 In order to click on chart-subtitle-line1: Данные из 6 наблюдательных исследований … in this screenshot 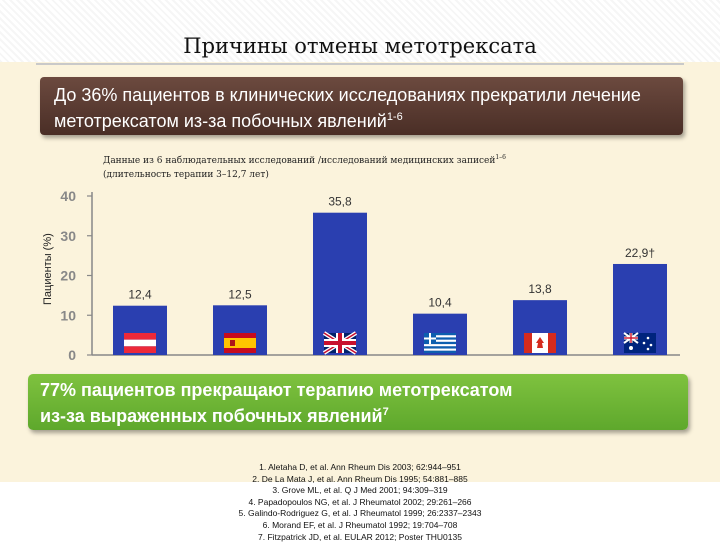, I will do `click(299, 161)`.